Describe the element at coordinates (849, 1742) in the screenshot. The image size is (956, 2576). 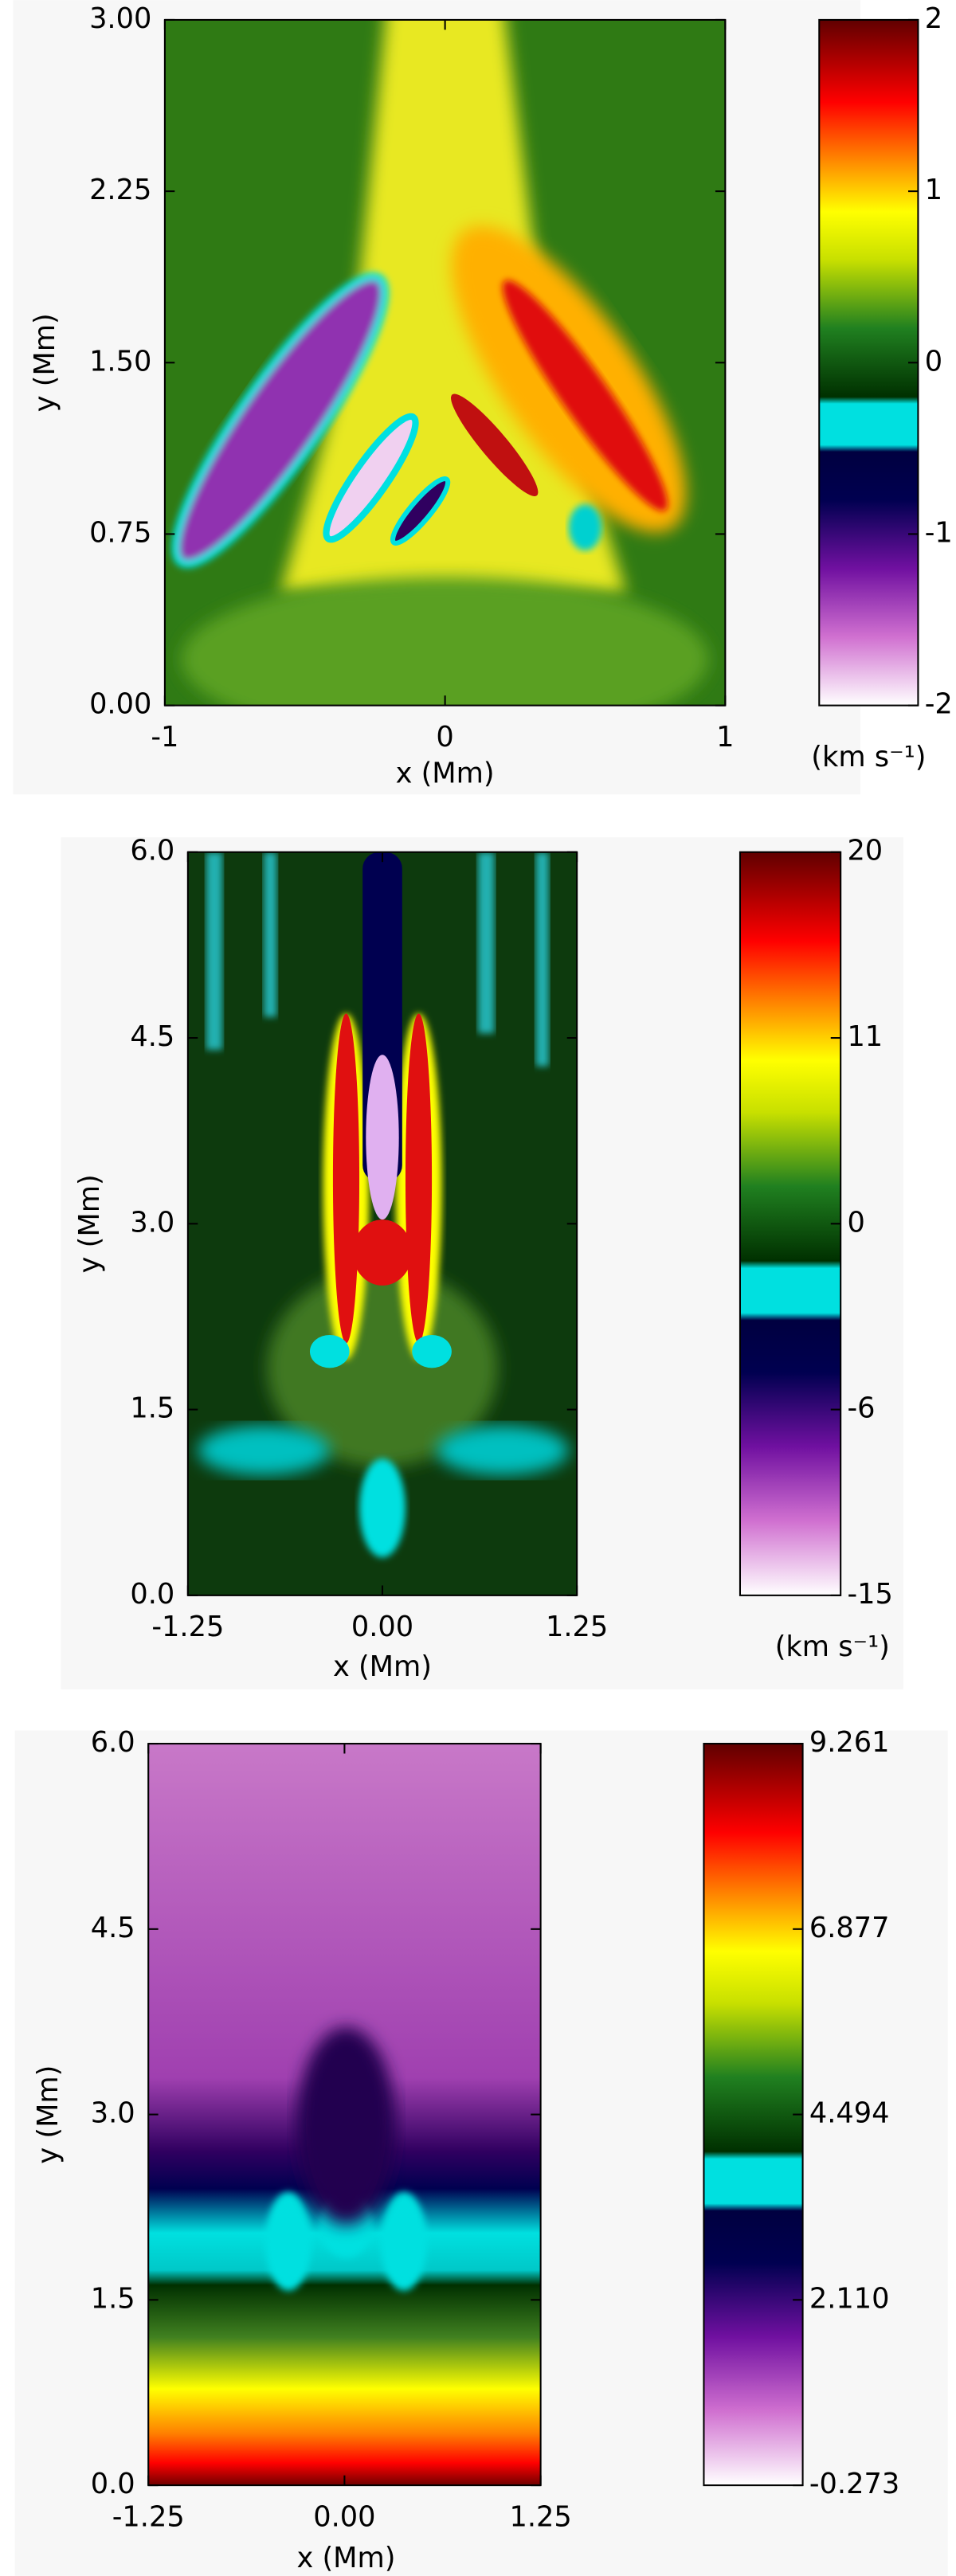
I see `colorbar-tick-label: 9.261` at that location.